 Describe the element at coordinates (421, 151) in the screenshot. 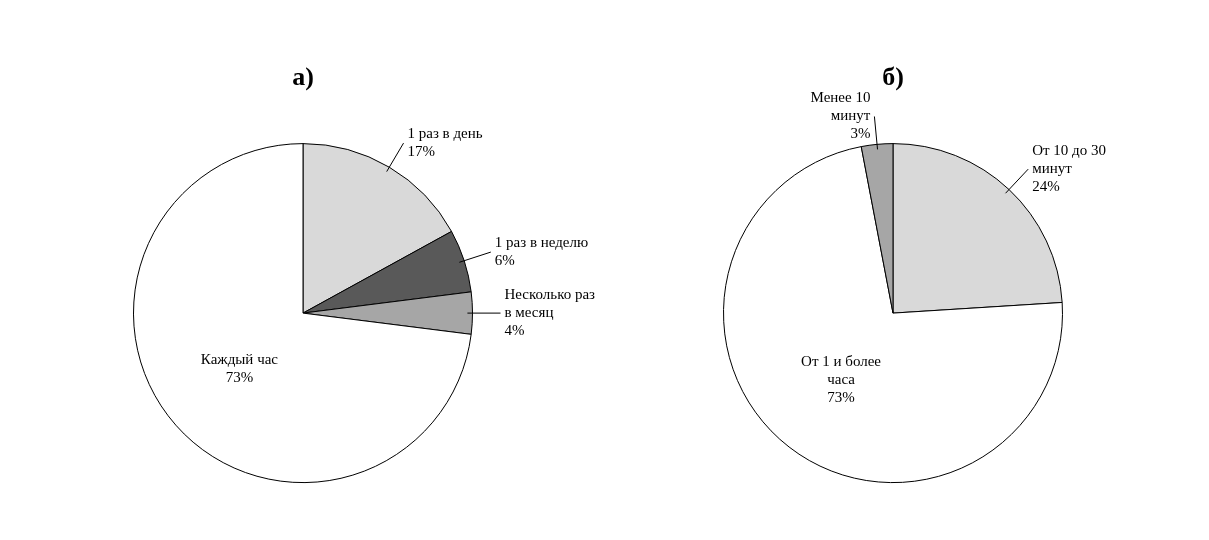

I see `data-label: 17%` at that location.